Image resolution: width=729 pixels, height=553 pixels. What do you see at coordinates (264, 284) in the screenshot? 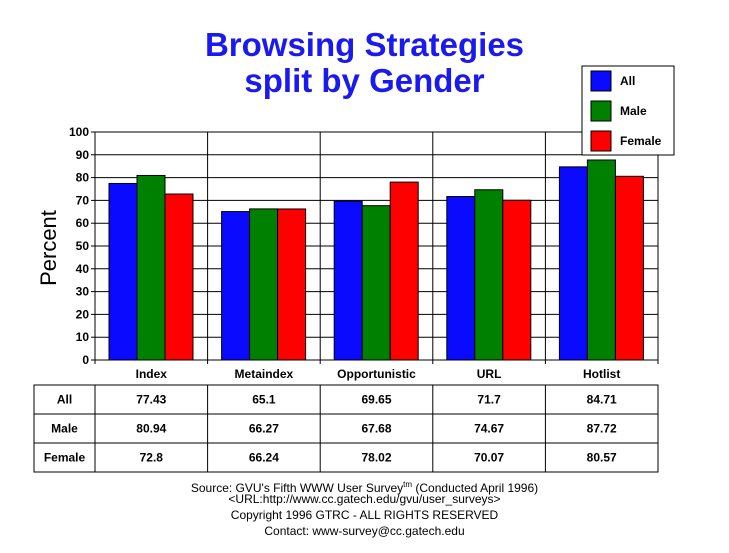
I see `bar-male-metaindex` at bounding box center [264, 284].